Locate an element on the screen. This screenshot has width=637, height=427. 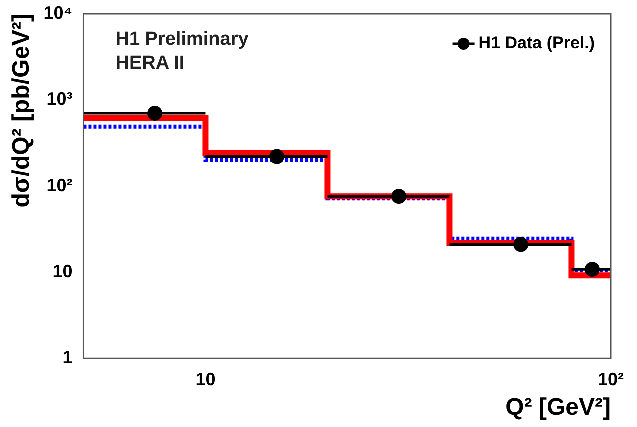
y-tick-label: 10² is located at coordinates (59, 185).